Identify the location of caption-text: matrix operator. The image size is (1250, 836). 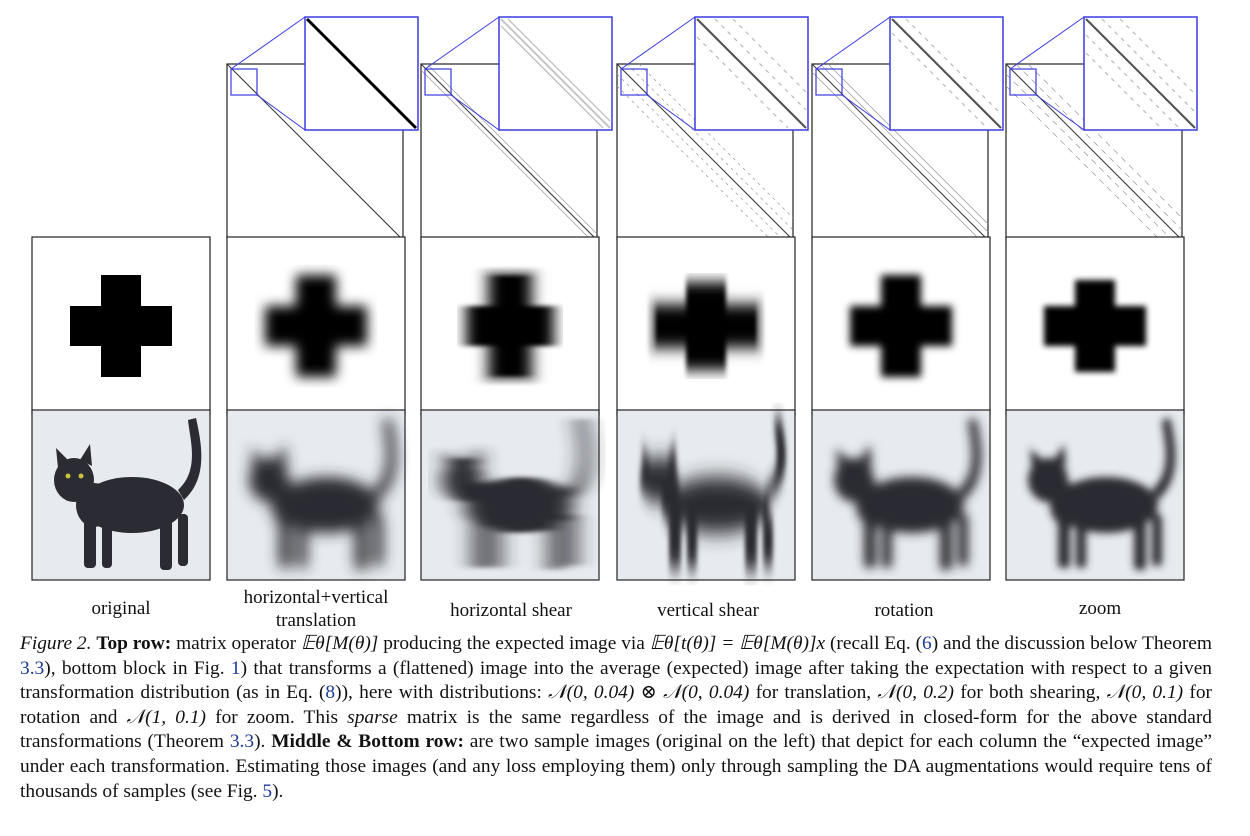
(236, 643).